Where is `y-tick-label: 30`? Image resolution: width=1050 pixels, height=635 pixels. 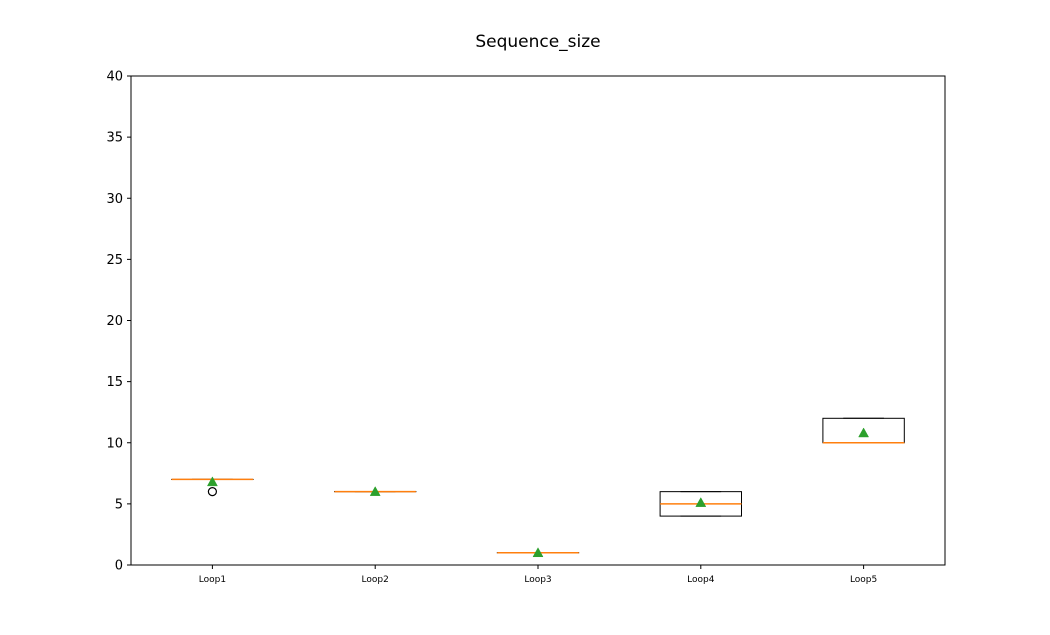
y-tick-label: 30 is located at coordinates (114, 199).